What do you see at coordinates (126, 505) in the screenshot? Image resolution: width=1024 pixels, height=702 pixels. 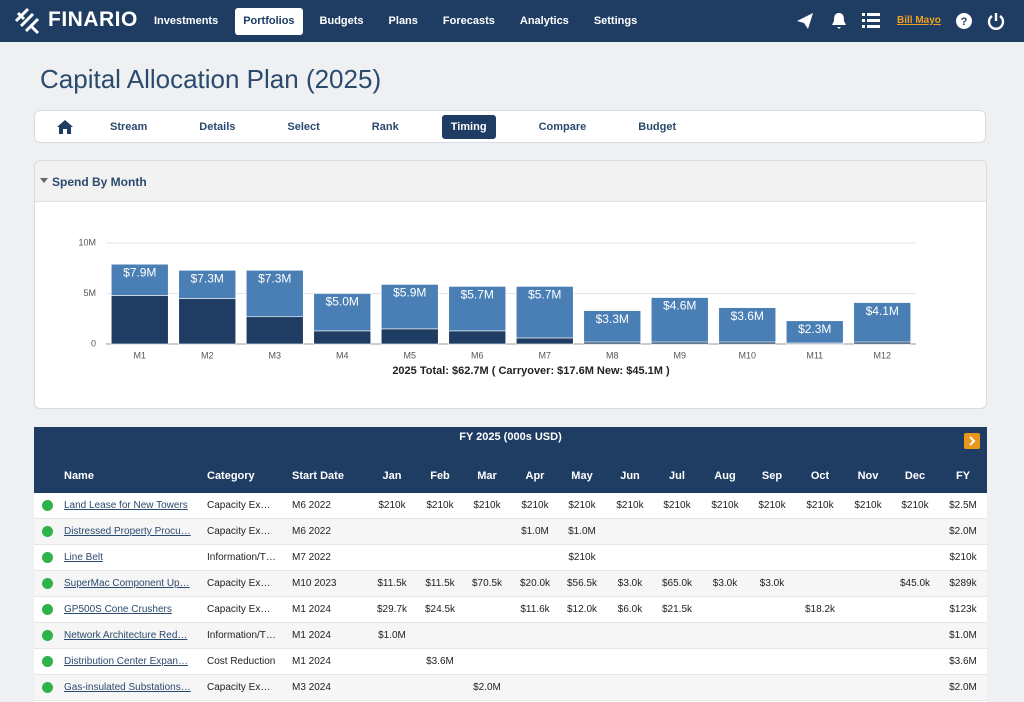 I see `project-link: Land Lease for New Towers` at bounding box center [126, 505].